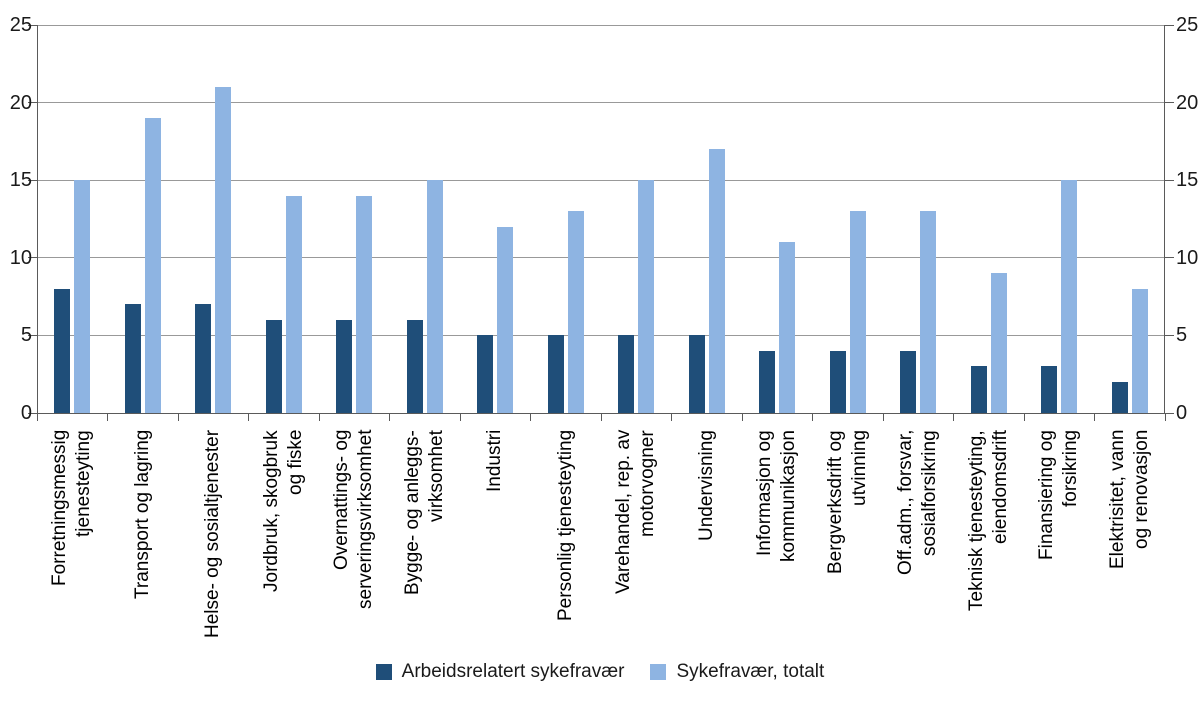 This screenshot has height=704, width=1200. I want to click on x-category-label: Off.adm., forsvar, sosialforsikring, so click(918, 503).